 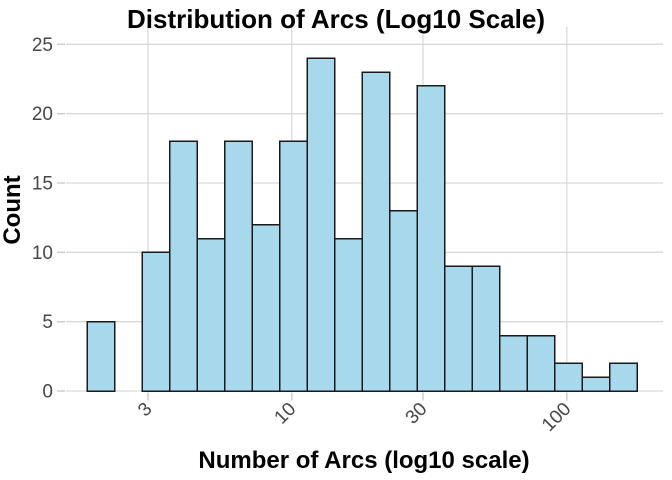 I want to click on y-tick-label: 15, so click(x=42, y=184).